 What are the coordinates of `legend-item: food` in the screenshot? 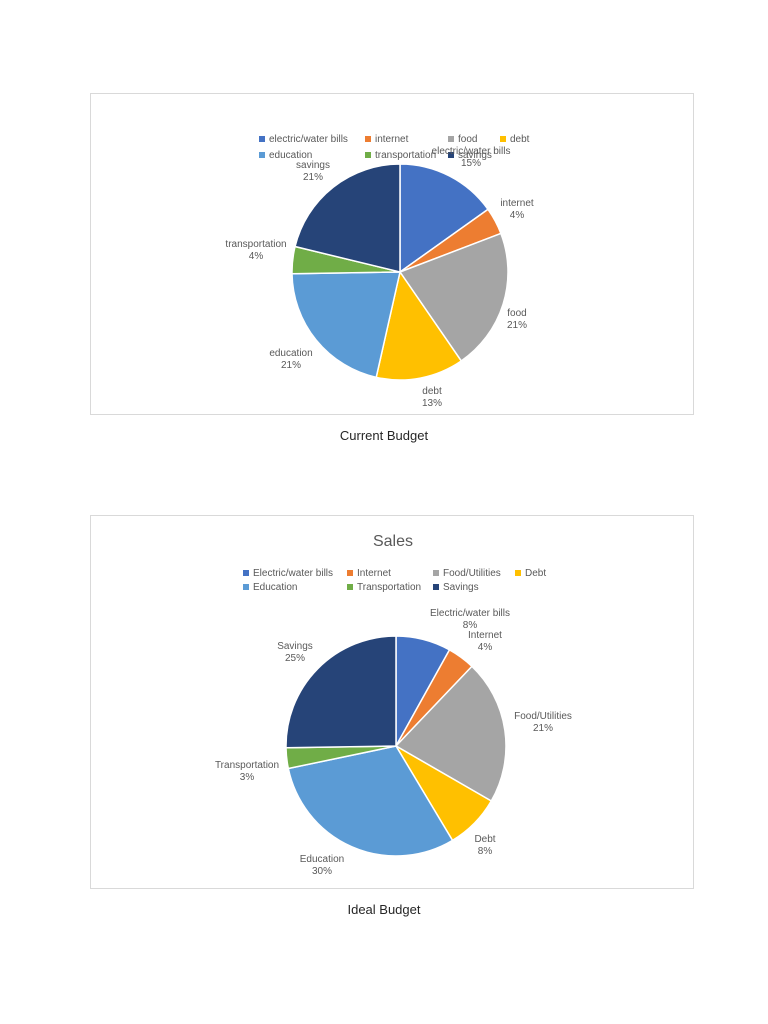 It's located at (462, 139).